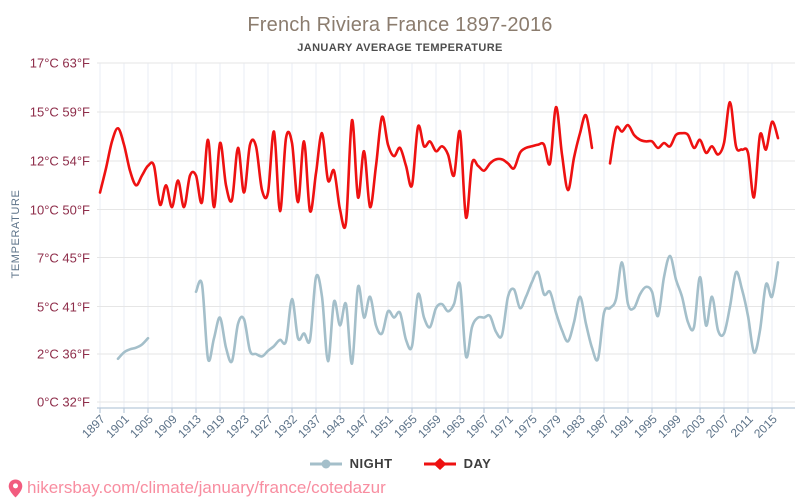 The width and height of the screenshot is (800, 500). What do you see at coordinates (15, 488) in the screenshot?
I see `location-pin-icon` at bounding box center [15, 488].